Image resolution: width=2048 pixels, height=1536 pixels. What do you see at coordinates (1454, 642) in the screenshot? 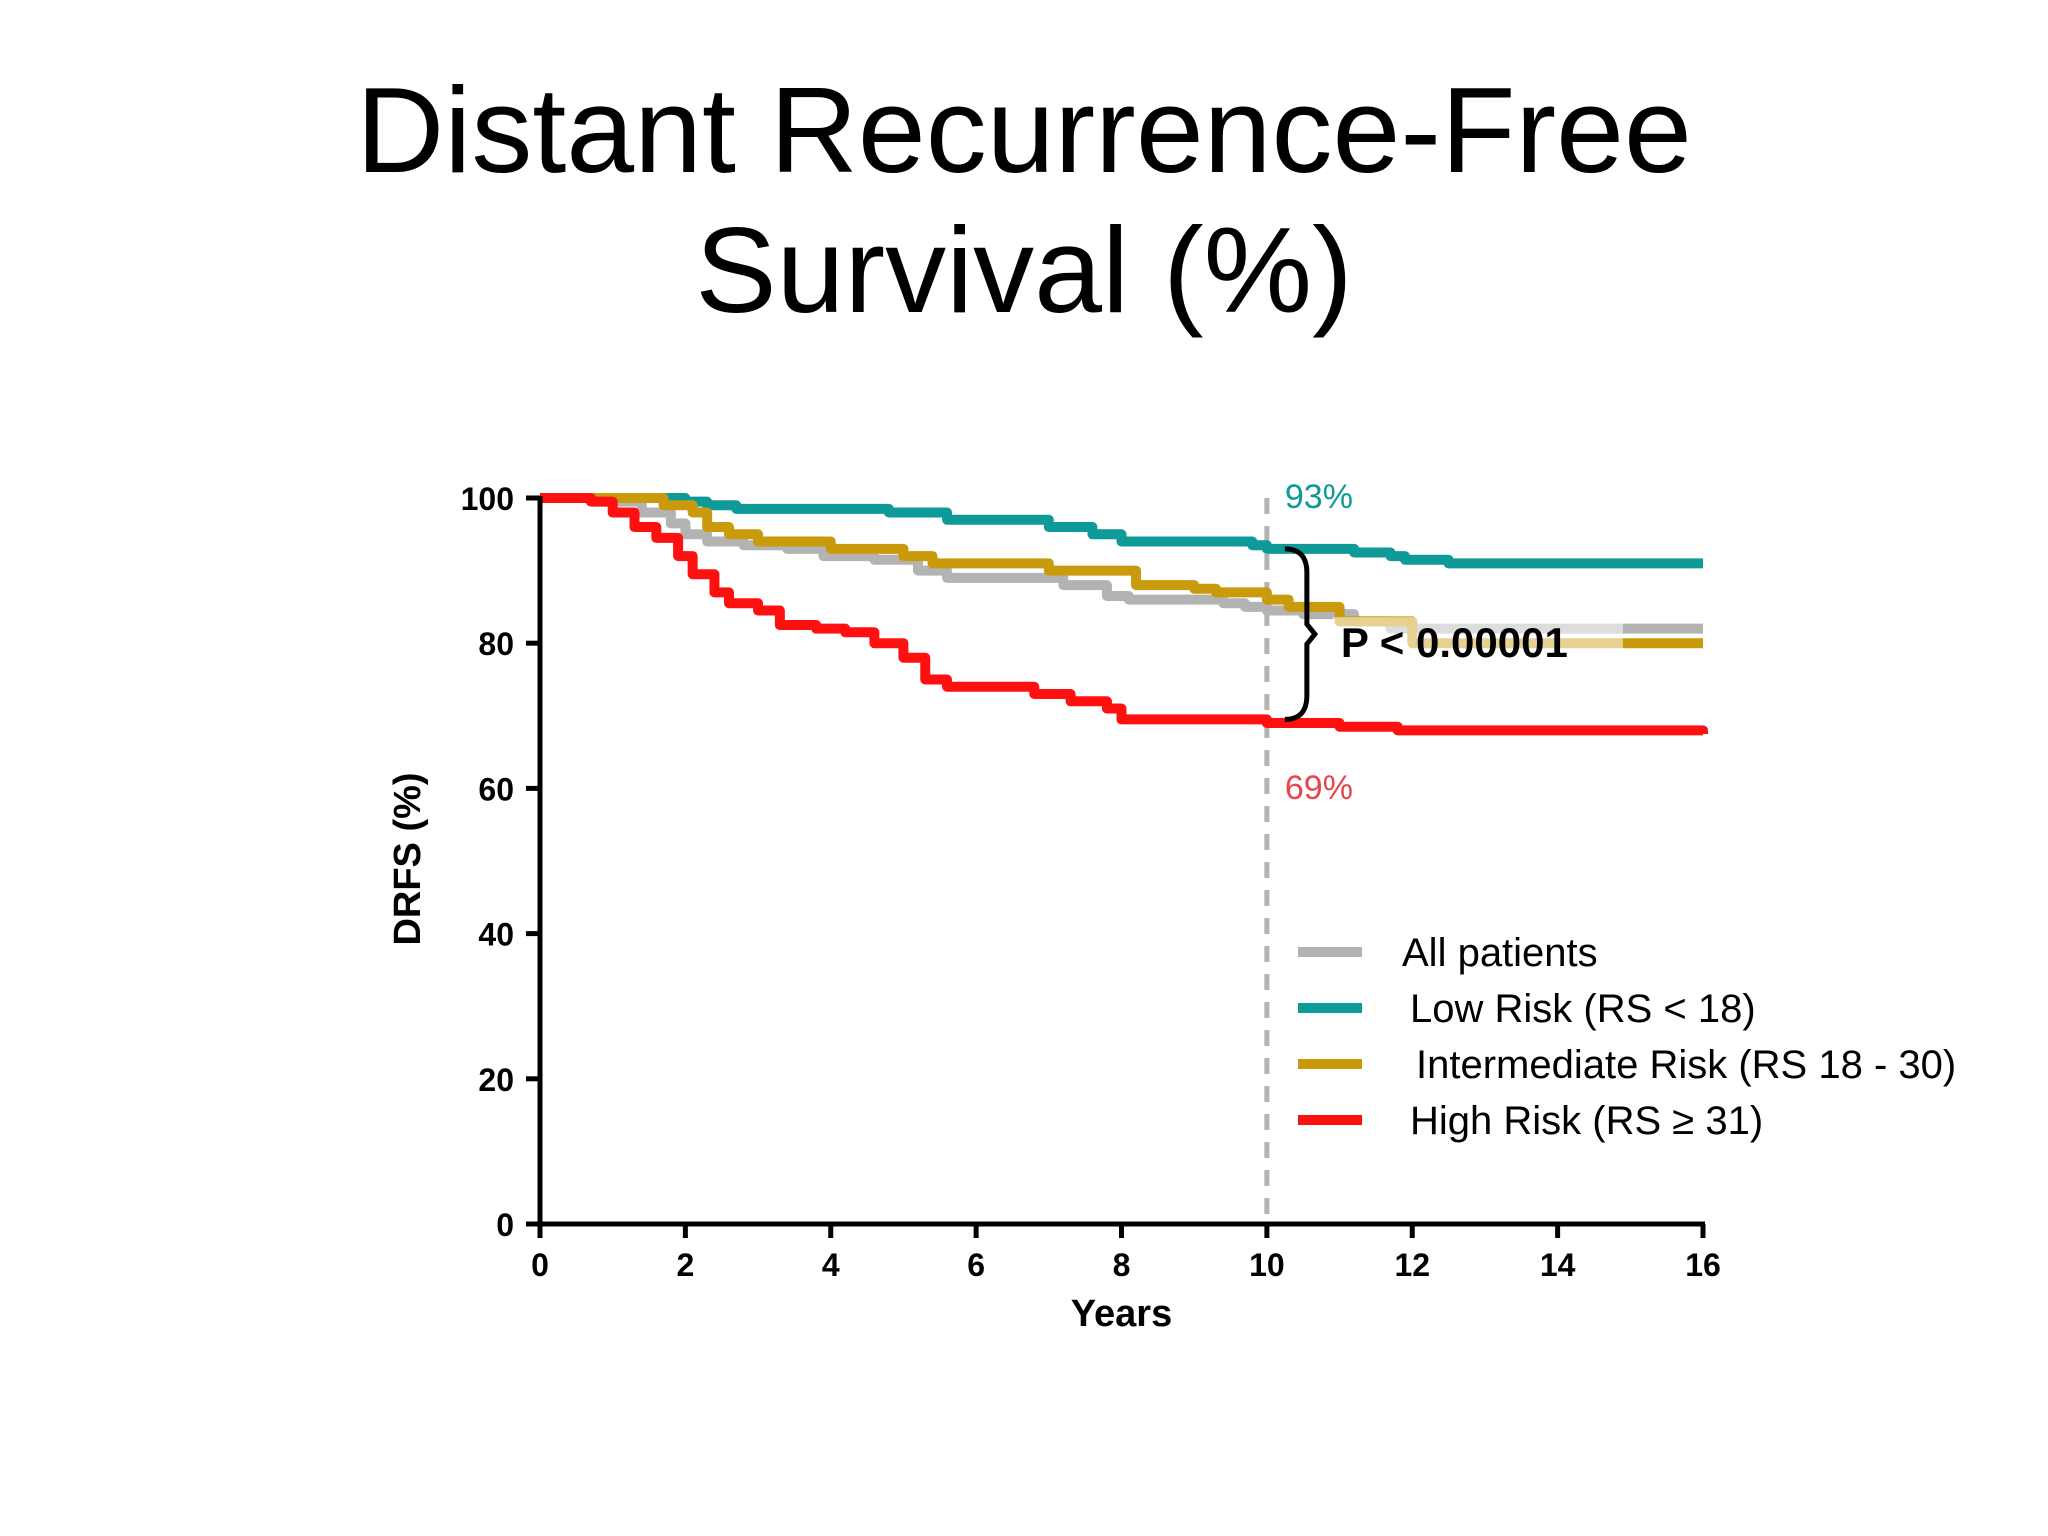
I see `p-value-label: P < 0.00001` at bounding box center [1454, 642].